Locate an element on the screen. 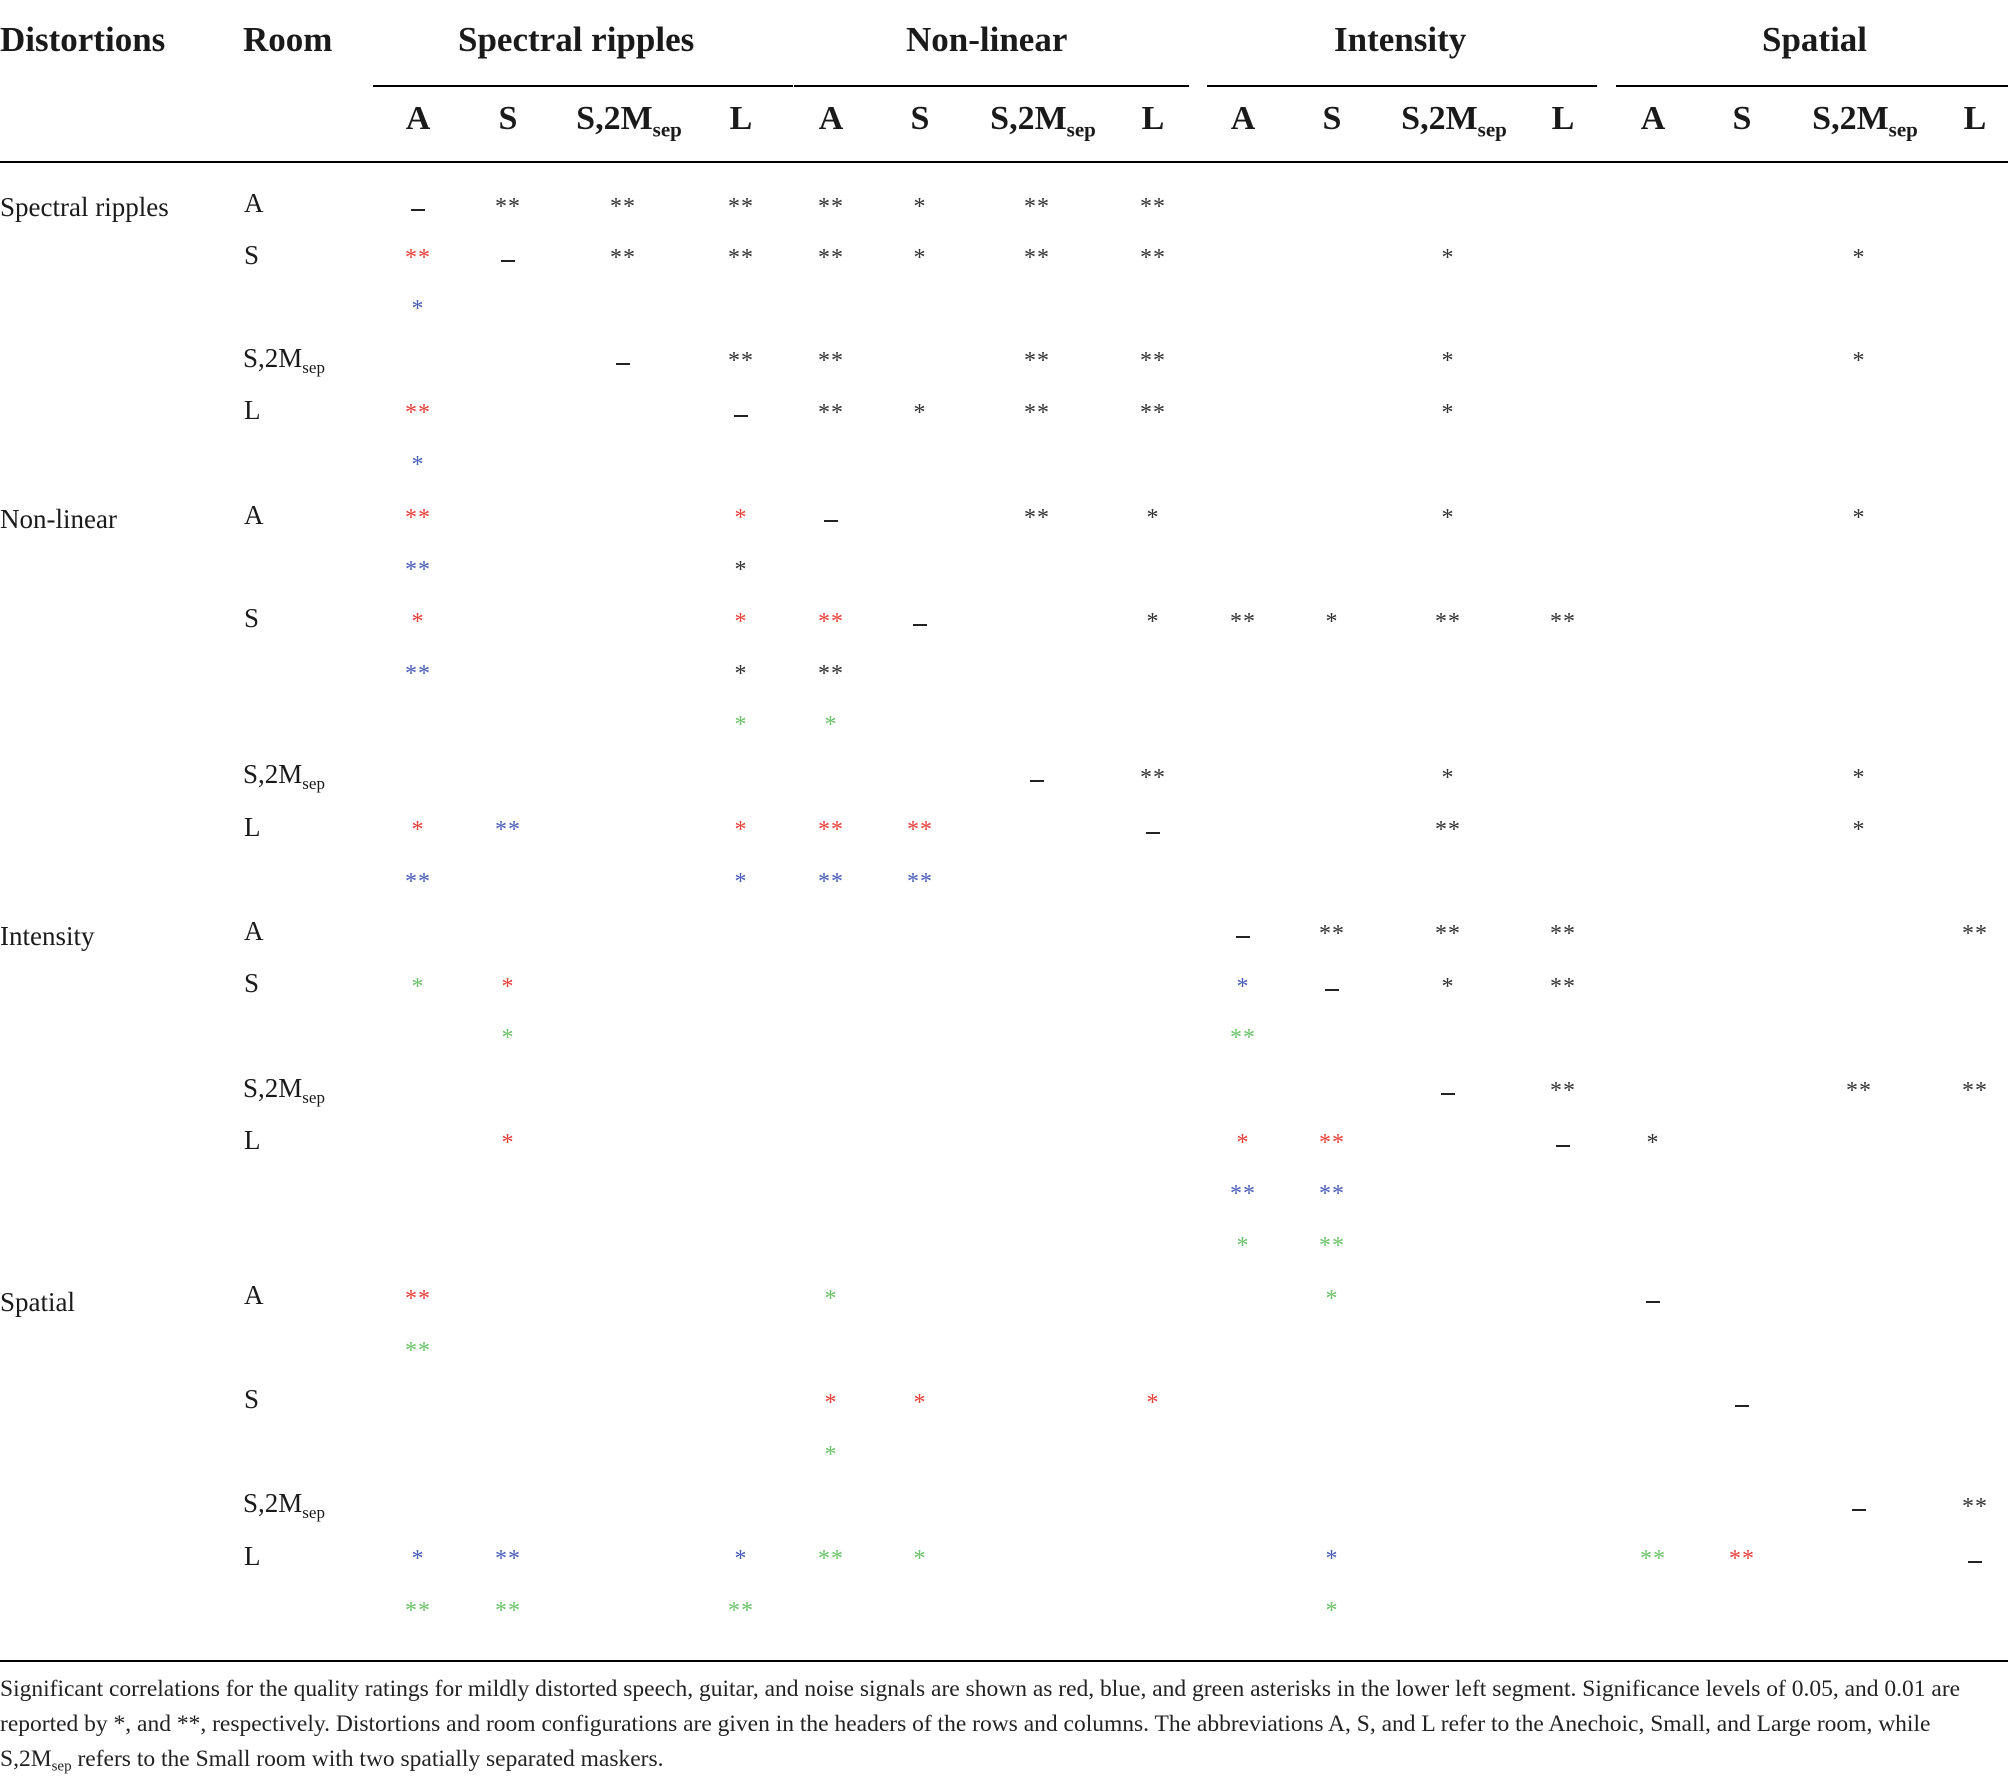 Image resolution: width=2008 pixels, height=1791 pixels. column-subheader: S is located at coordinates (920, 118).